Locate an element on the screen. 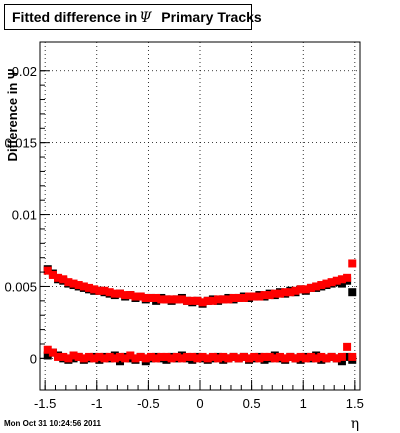  y-tick-label: 0.02 is located at coordinates (24, 71).